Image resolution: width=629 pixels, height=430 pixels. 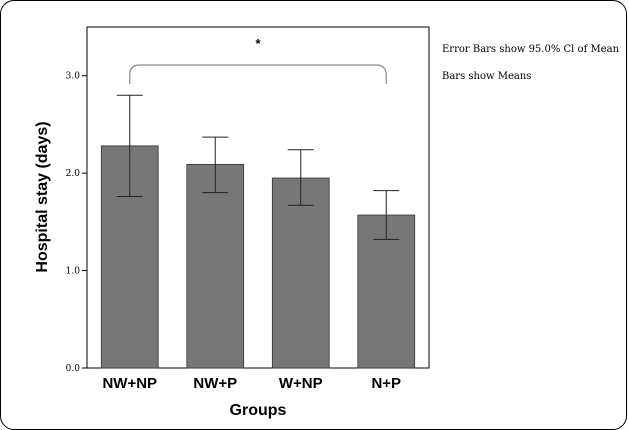 I want to click on y-axis-ticks: 0.0 1.0 2.0 3.0, so click(x=76, y=223).